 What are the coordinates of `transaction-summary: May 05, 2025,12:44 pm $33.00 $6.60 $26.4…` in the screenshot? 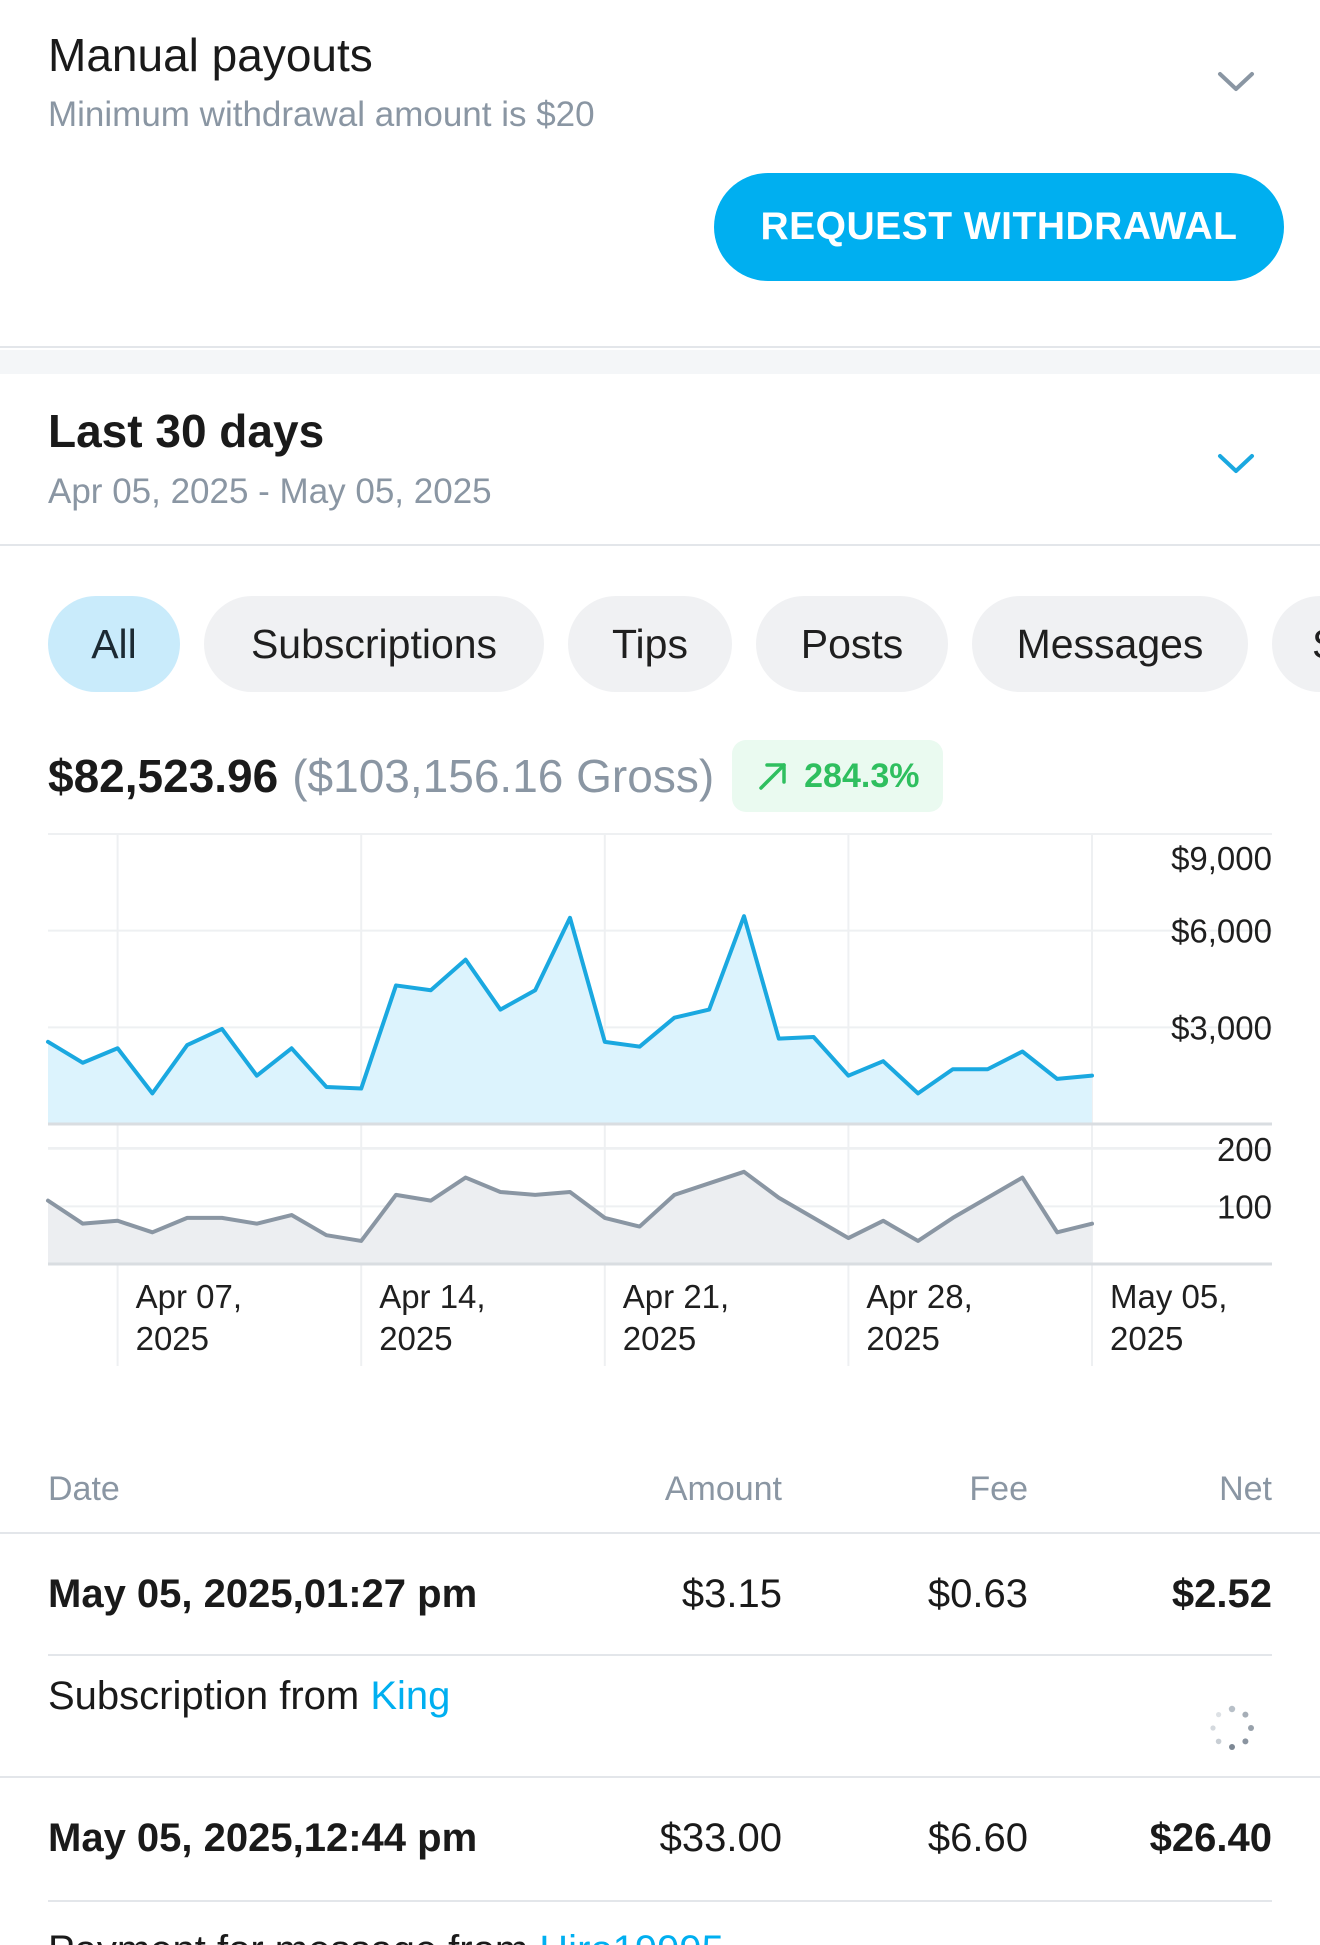 It's located at (660, 1840).